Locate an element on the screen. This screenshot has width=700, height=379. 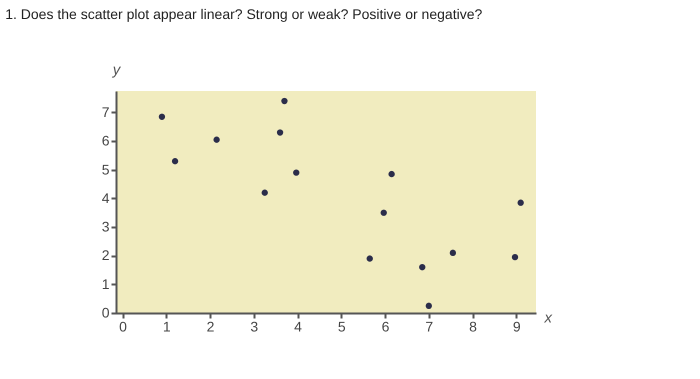
y-tick-label: 5 is located at coordinates (106, 169).